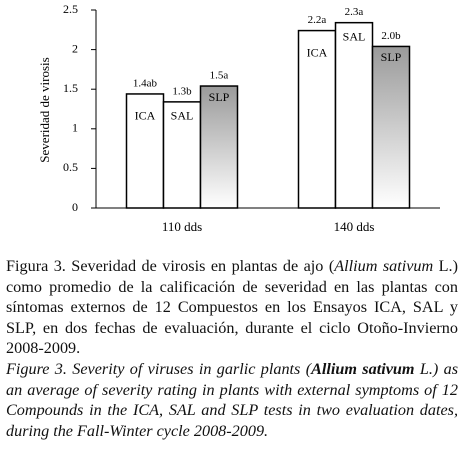  What do you see at coordinates (44, 109) in the screenshot?
I see `y-axis-label: Severidad de virosis` at bounding box center [44, 109].